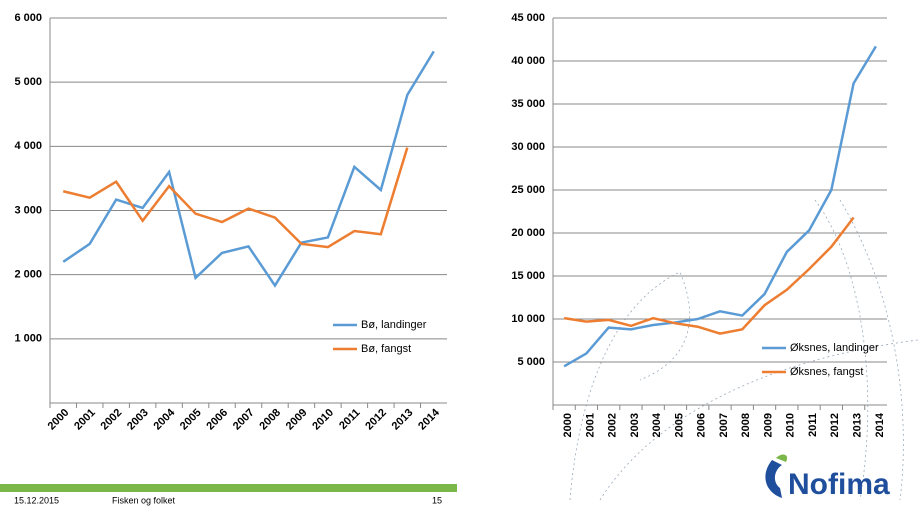 The height and width of the screenshot is (511, 918). What do you see at coordinates (839, 484) in the screenshot?
I see `logo: Nofima` at bounding box center [839, 484].